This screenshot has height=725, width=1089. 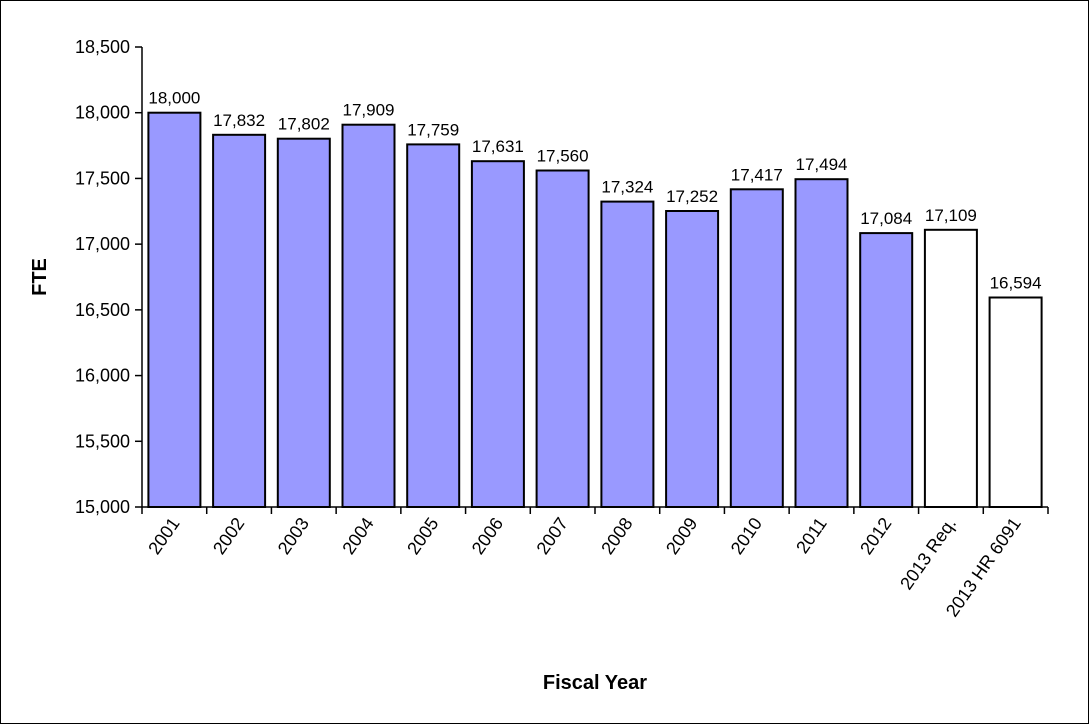 What do you see at coordinates (822, 164) in the screenshot?
I see `data-label: 17,494` at bounding box center [822, 164].